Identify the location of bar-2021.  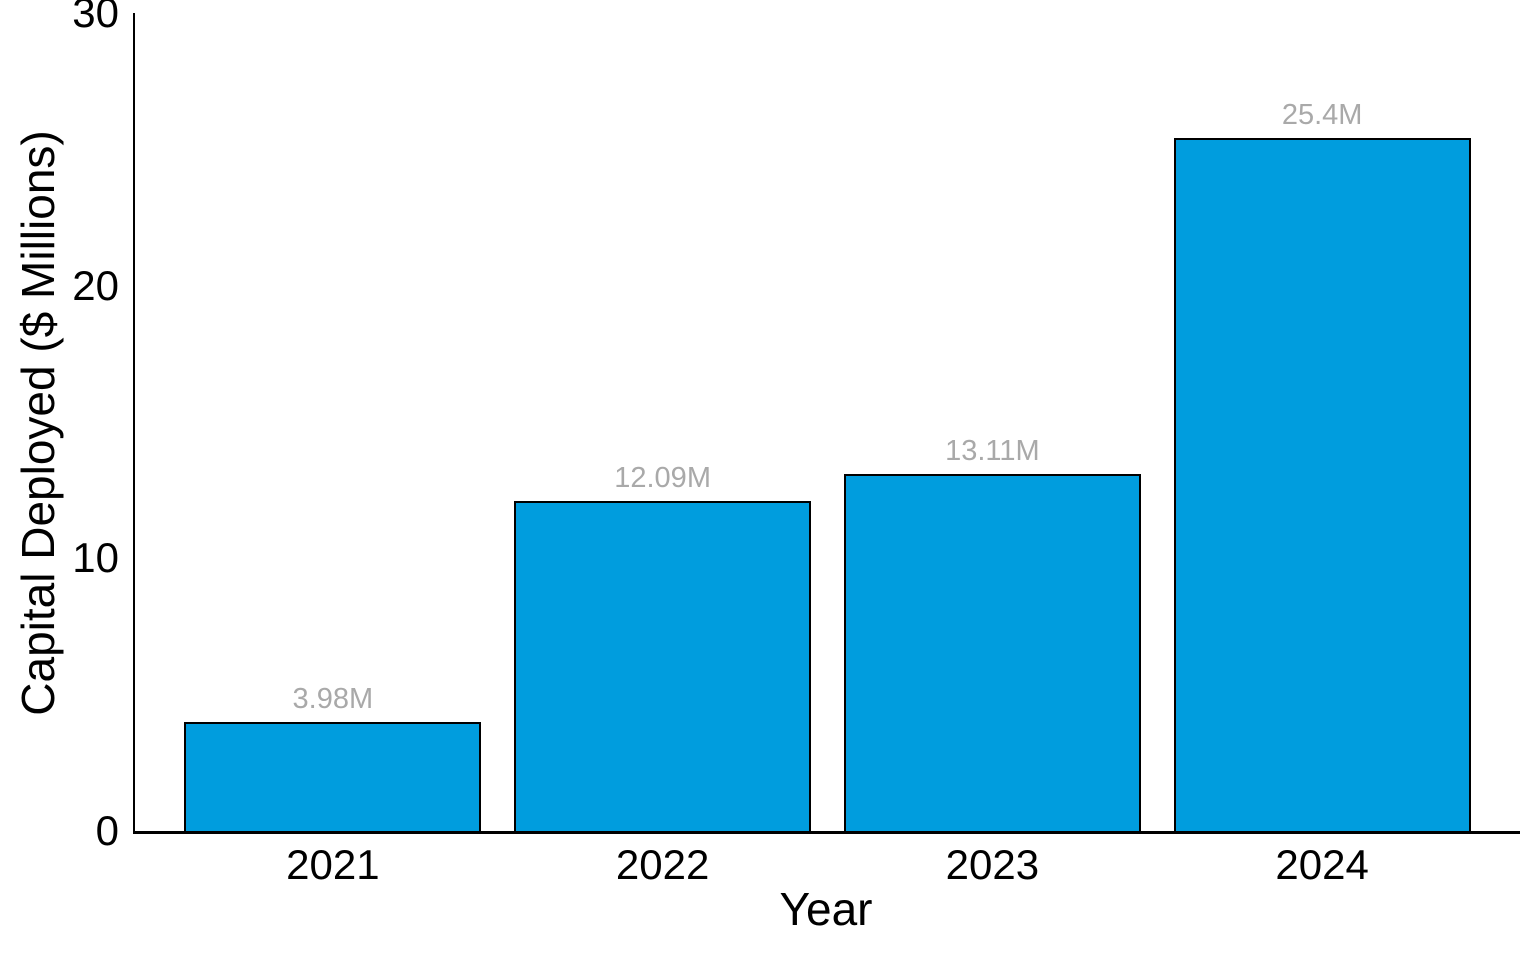
(333, 776).